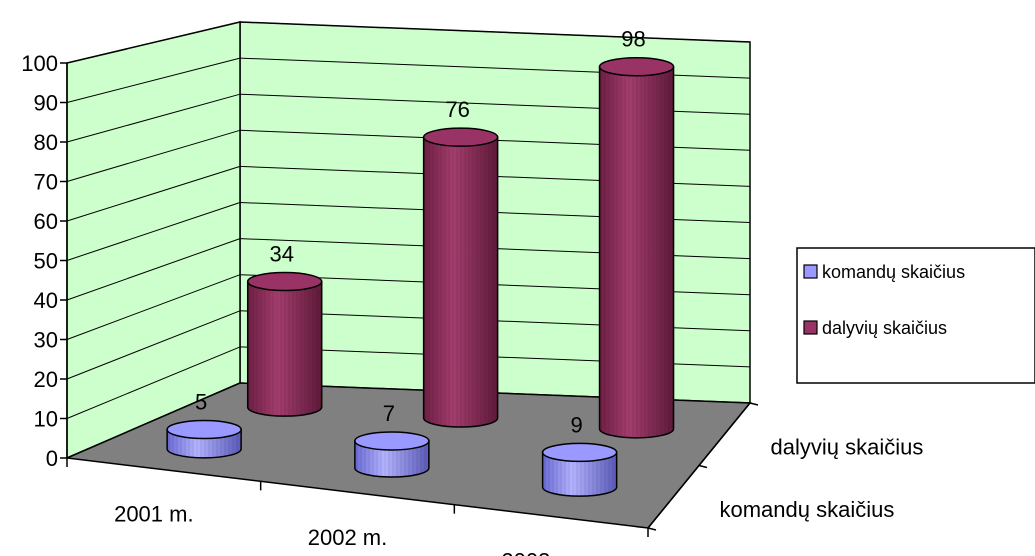 This screenshot has width=1035, height=556. Describe the element at coordinates (201, 402) in the screenshot. I see `data-label: 5` at that location.